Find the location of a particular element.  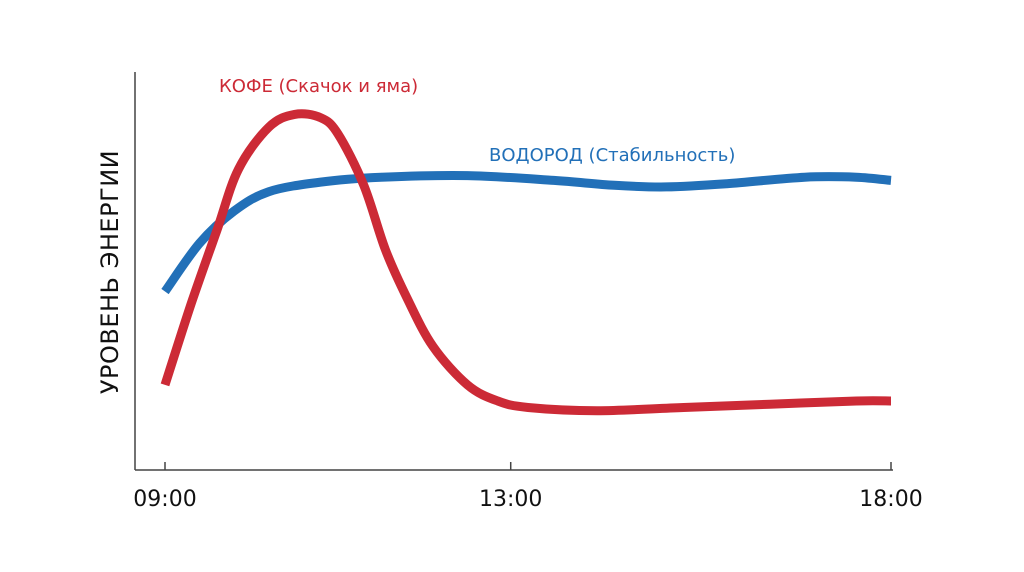

x-tick-label: 13:00 is located at coordinates (510, 499).